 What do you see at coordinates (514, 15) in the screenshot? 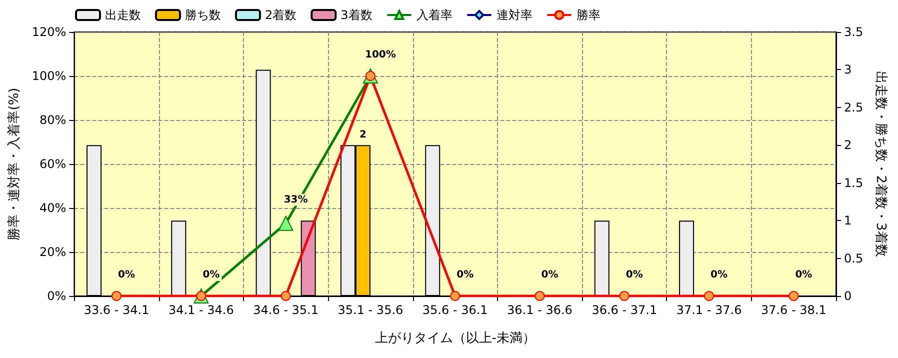
I see `legend-label: 連対率` at bounding box center [514, 15].